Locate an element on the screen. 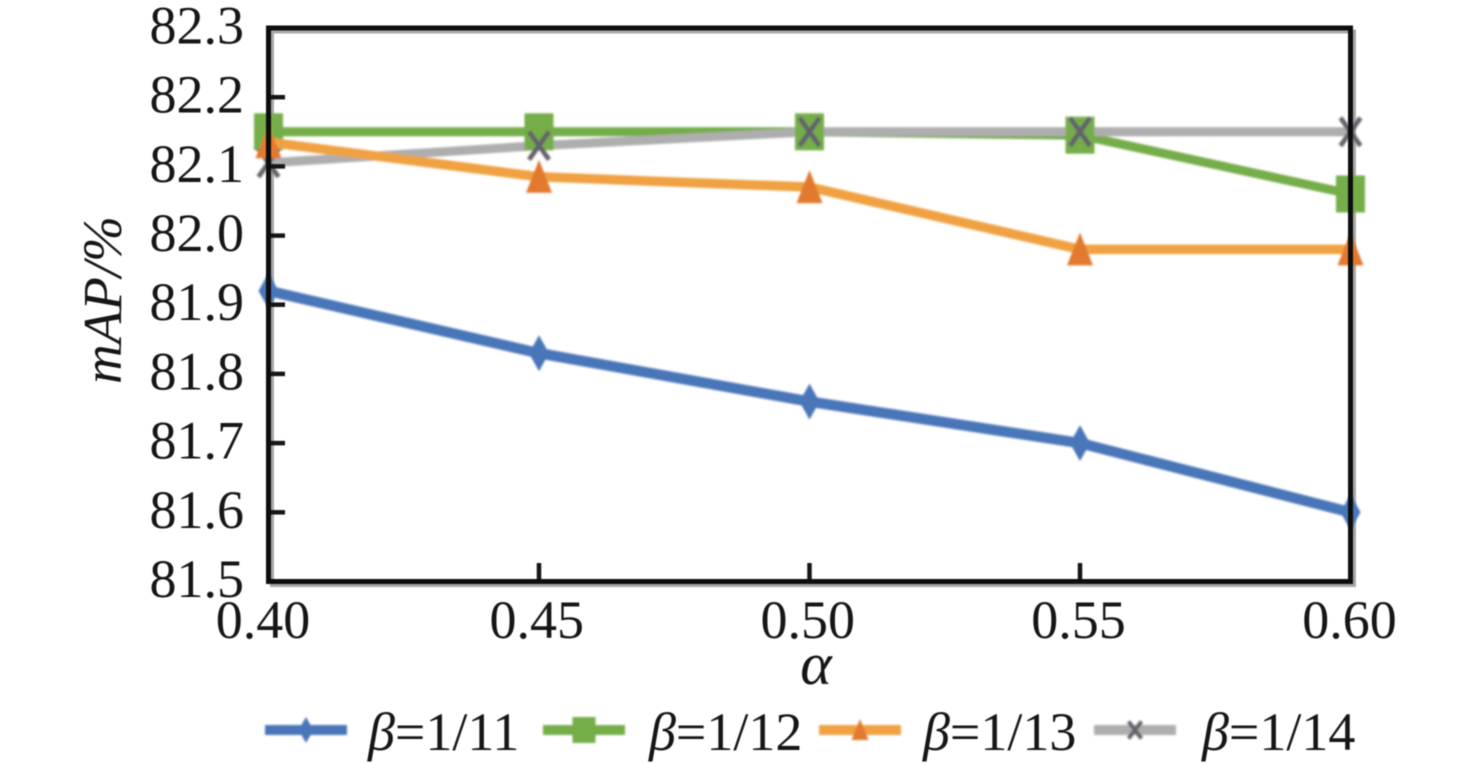 The width and height of the screenshot is (1476, 763). svg-text: β=1/11 is located at coordinates (443, 732).